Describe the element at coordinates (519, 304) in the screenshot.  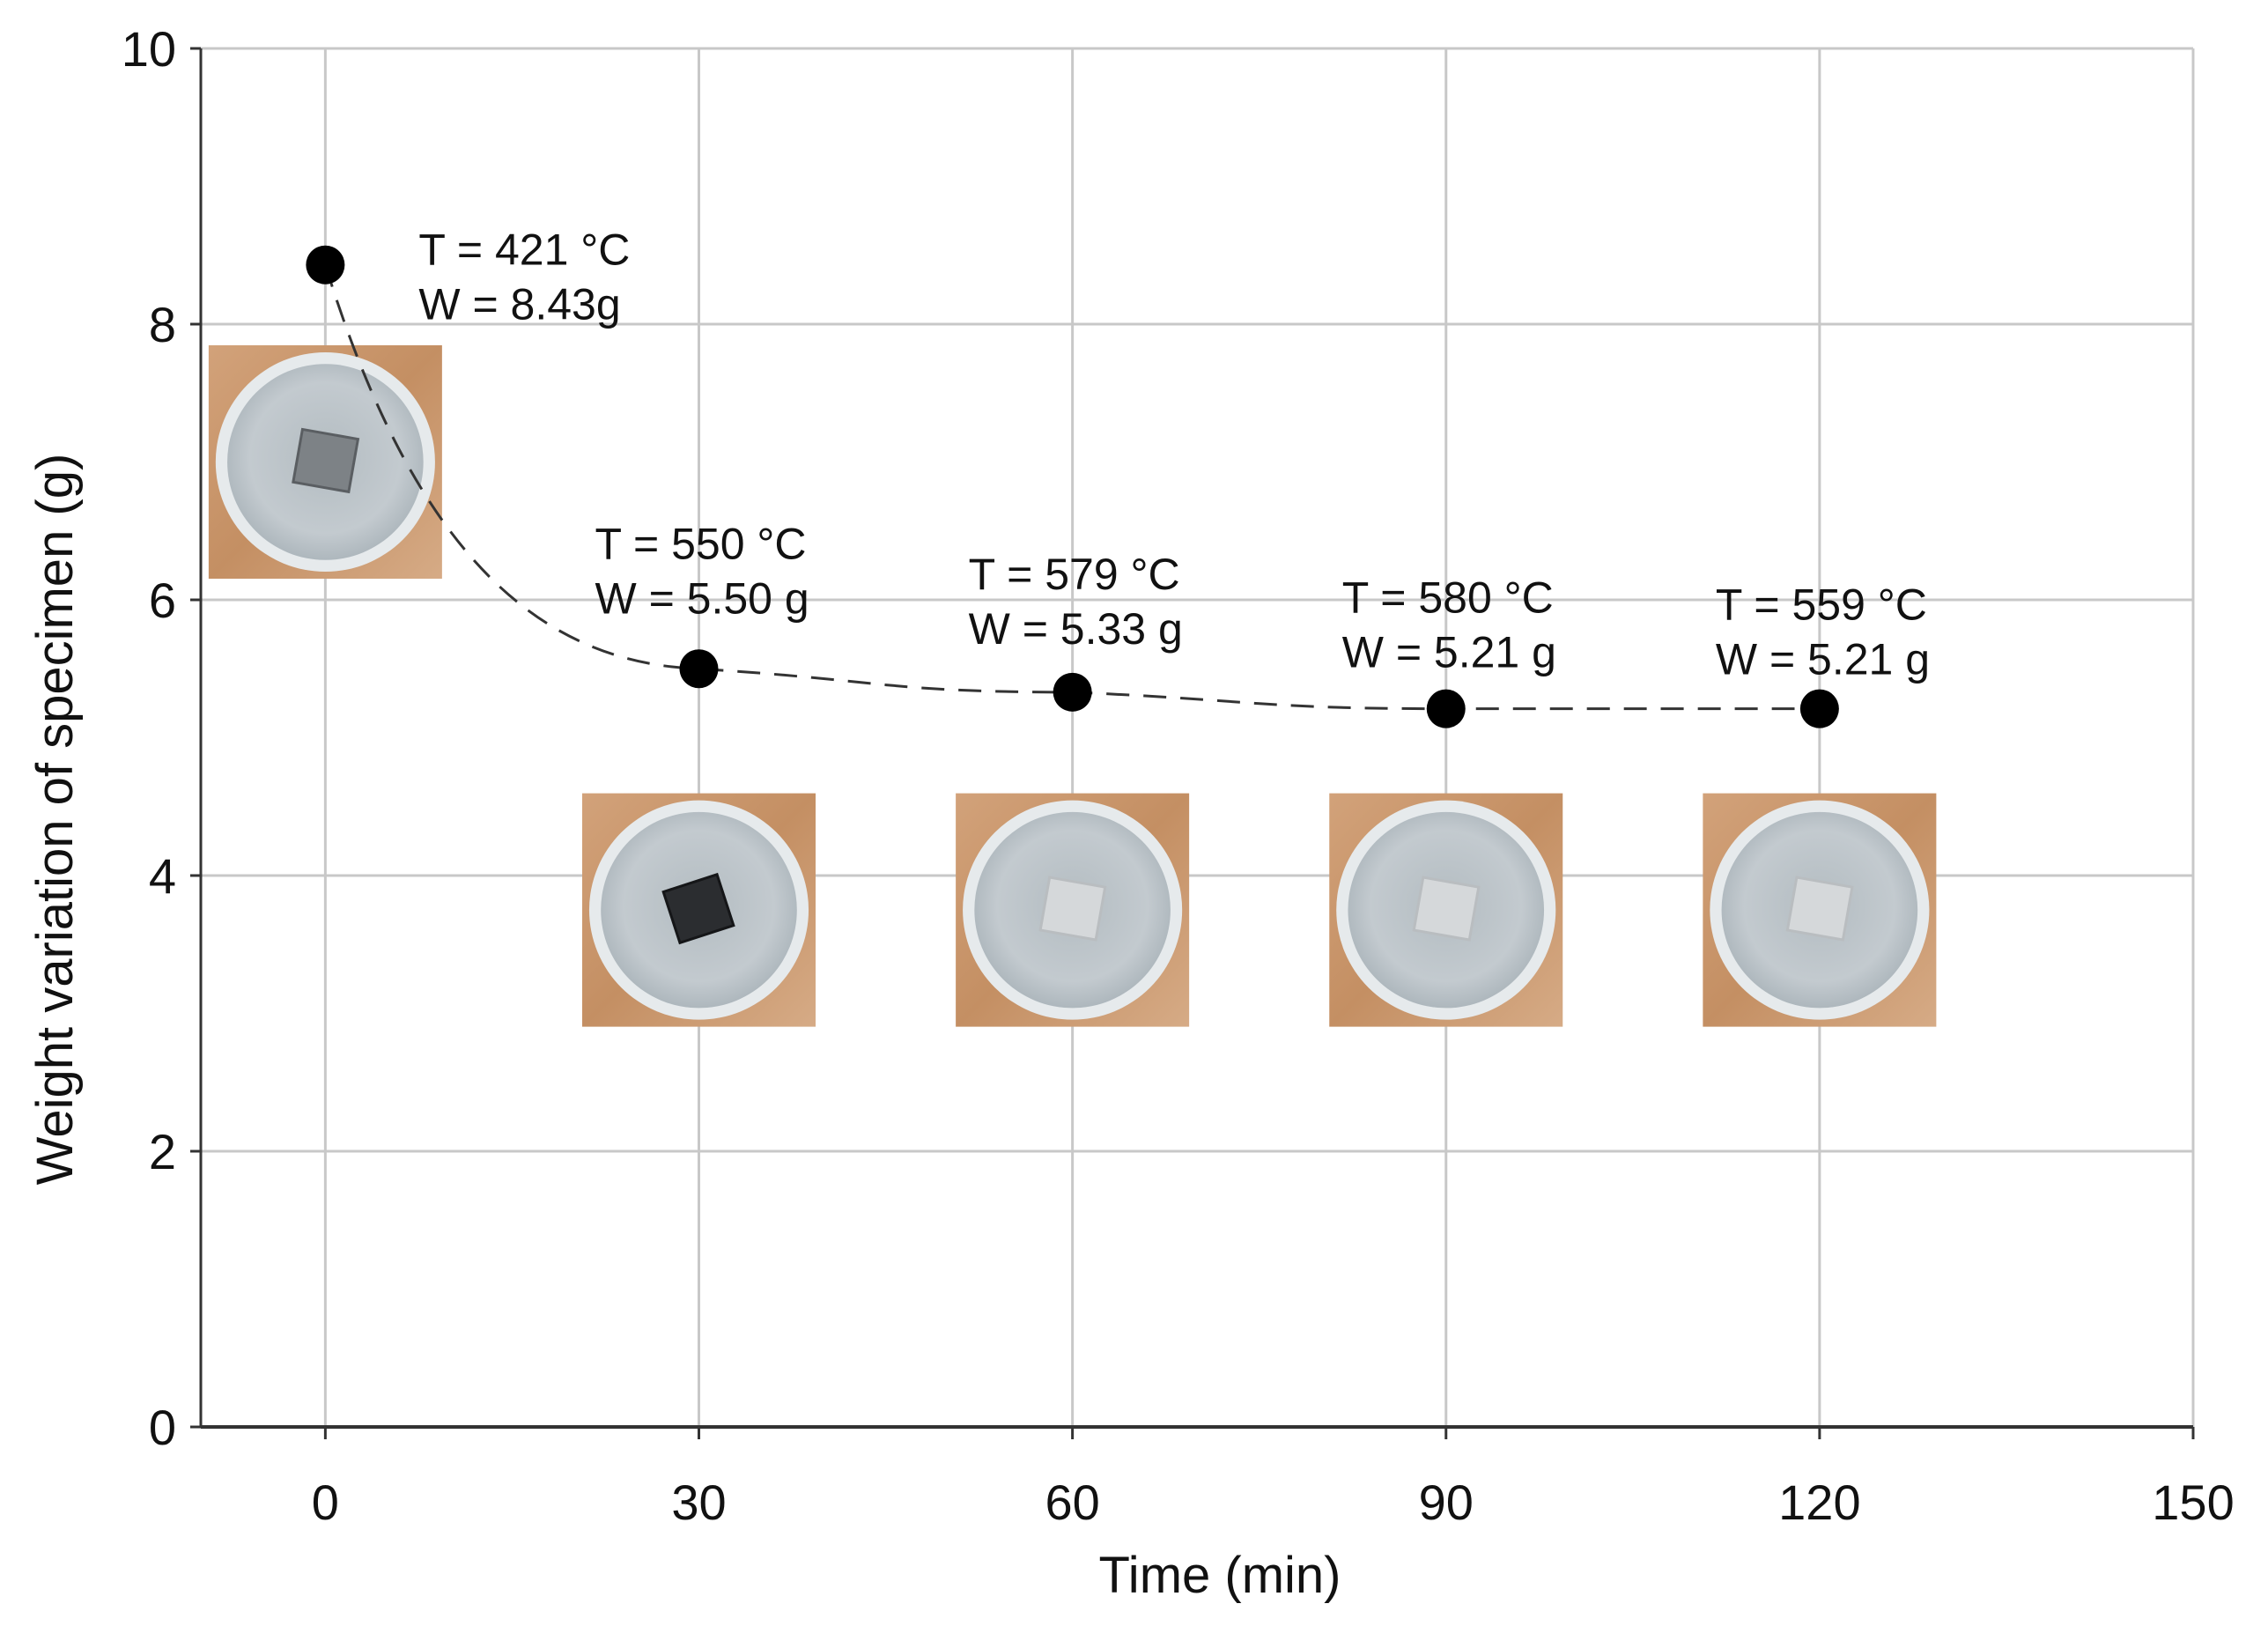
I see `weight-label: W = 8.43g` at that location.